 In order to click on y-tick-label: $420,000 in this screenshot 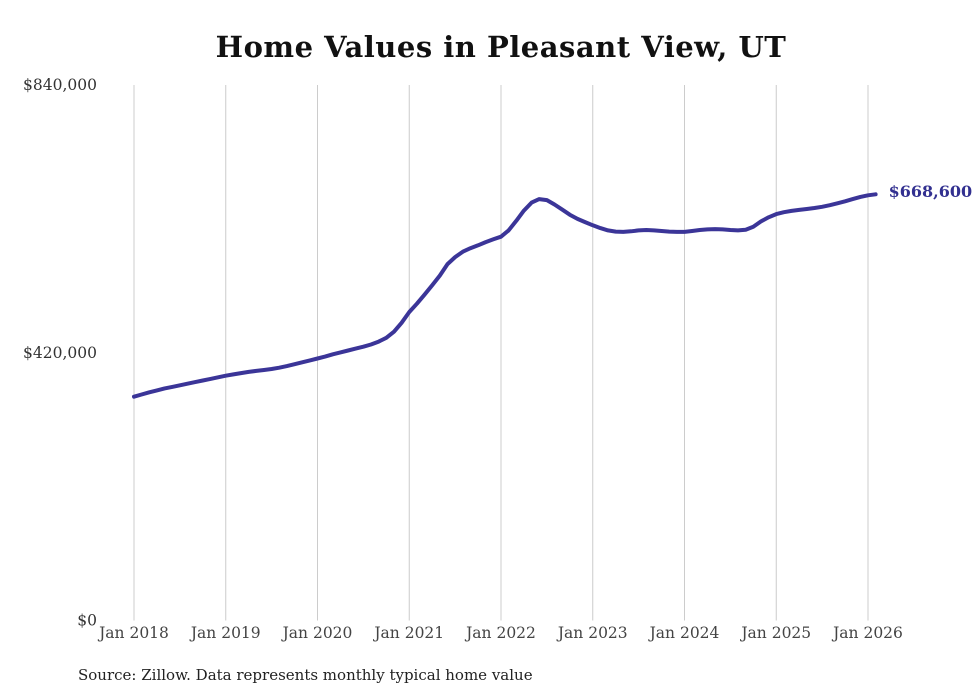, I will do `click(60, 353)`.